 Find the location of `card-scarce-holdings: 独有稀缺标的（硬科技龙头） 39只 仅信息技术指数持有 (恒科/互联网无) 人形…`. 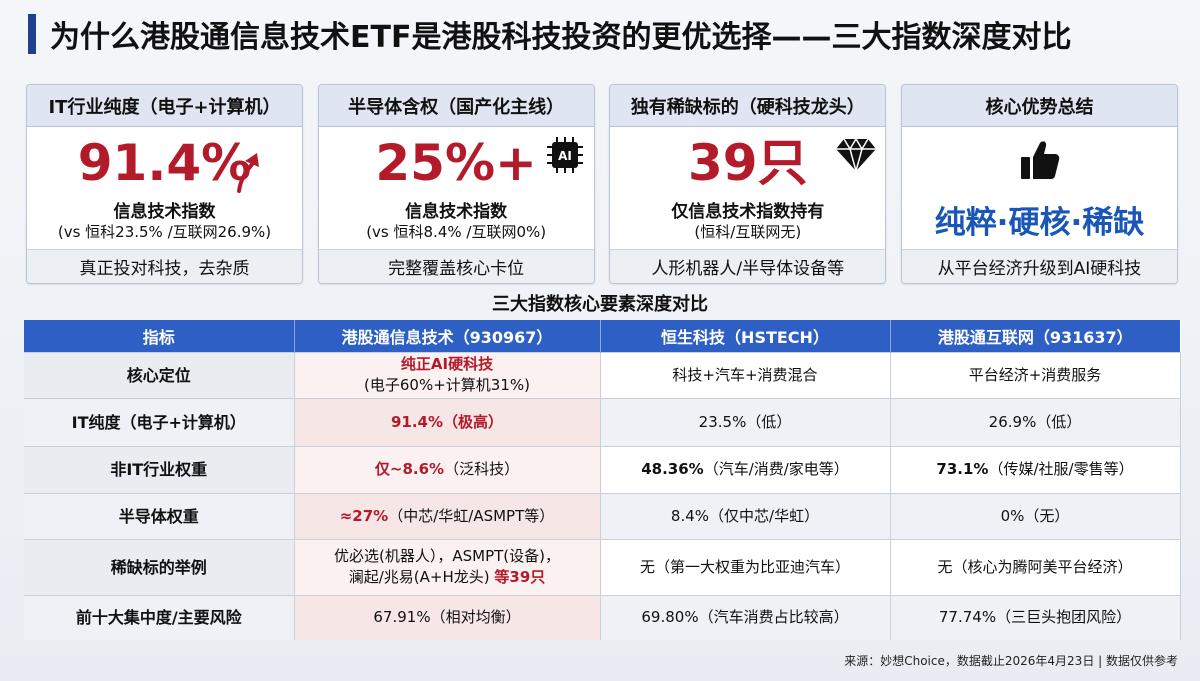

card-scarce-holdings: 独有稀缺标的（硬科技龙头） 39只 仅信息技术指数持有 (恒科/互联网无) 人形… is located at coordinates (748, 184).